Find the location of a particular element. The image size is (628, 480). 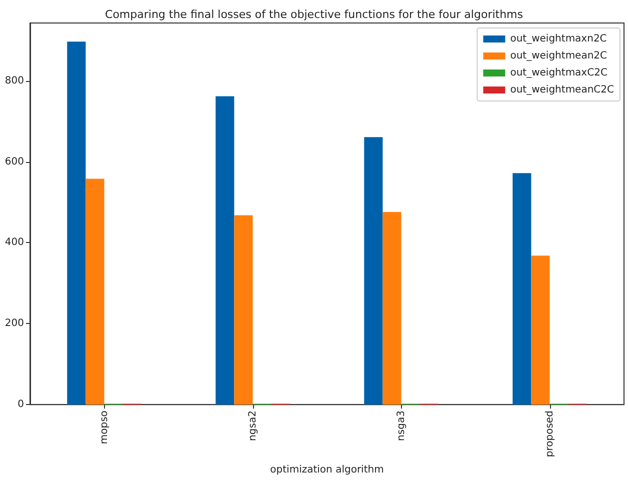

x-tick-label: proposed is located at coordinates (550, 434).